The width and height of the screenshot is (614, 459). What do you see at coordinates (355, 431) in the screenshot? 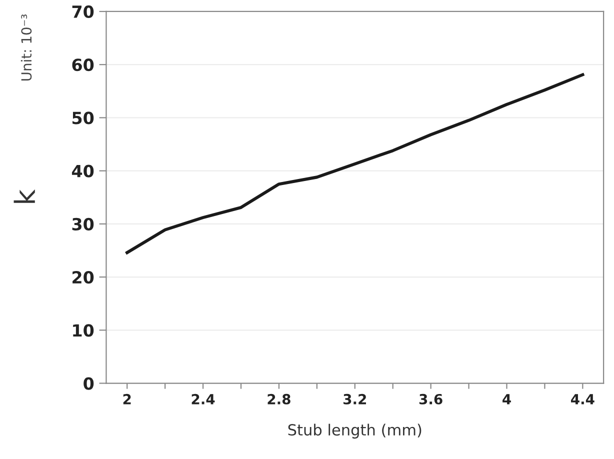
I see `x-axis-title: Stub length (mm)` at bounding box center [355, 431].